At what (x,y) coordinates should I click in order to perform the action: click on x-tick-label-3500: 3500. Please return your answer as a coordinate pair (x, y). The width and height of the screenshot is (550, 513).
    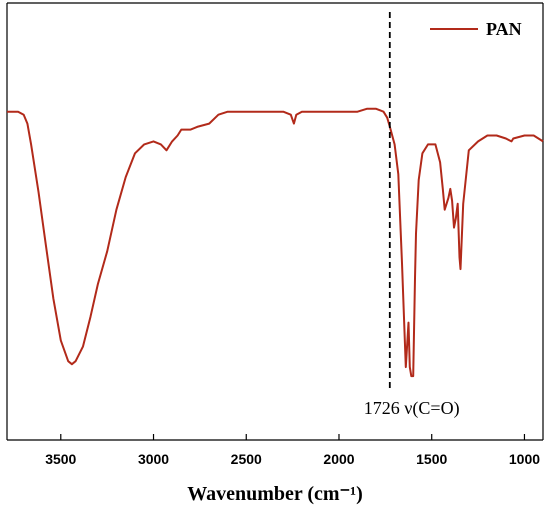
    Looking at the image, I should click on (60, 459).